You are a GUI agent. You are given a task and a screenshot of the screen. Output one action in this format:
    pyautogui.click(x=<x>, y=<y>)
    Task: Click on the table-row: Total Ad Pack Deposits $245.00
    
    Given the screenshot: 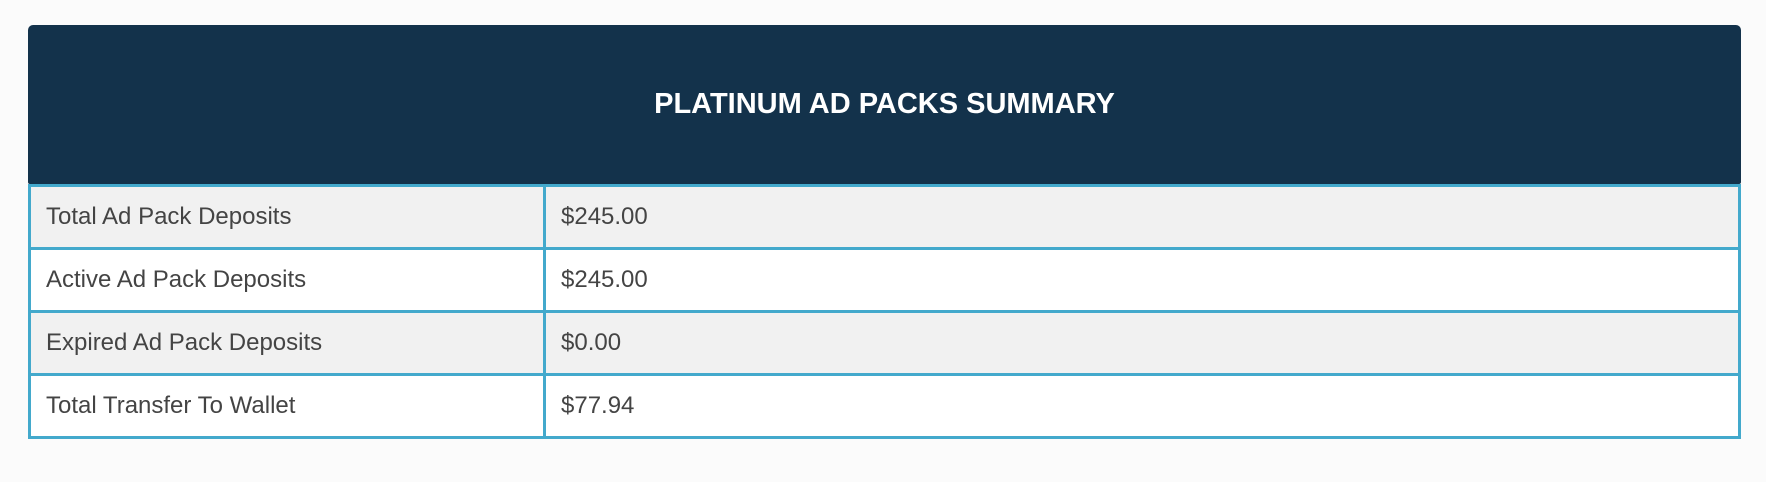 What is the action you would take?
    pyautogui.click(x=884, y=217)
    